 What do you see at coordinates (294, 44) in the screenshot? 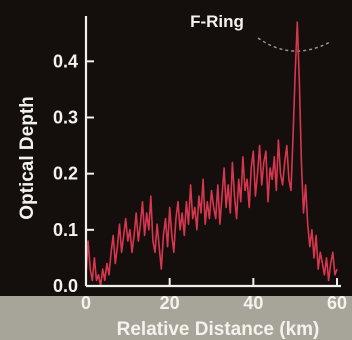
I see `planet-limb-arc` at bounding box center [294, 44].